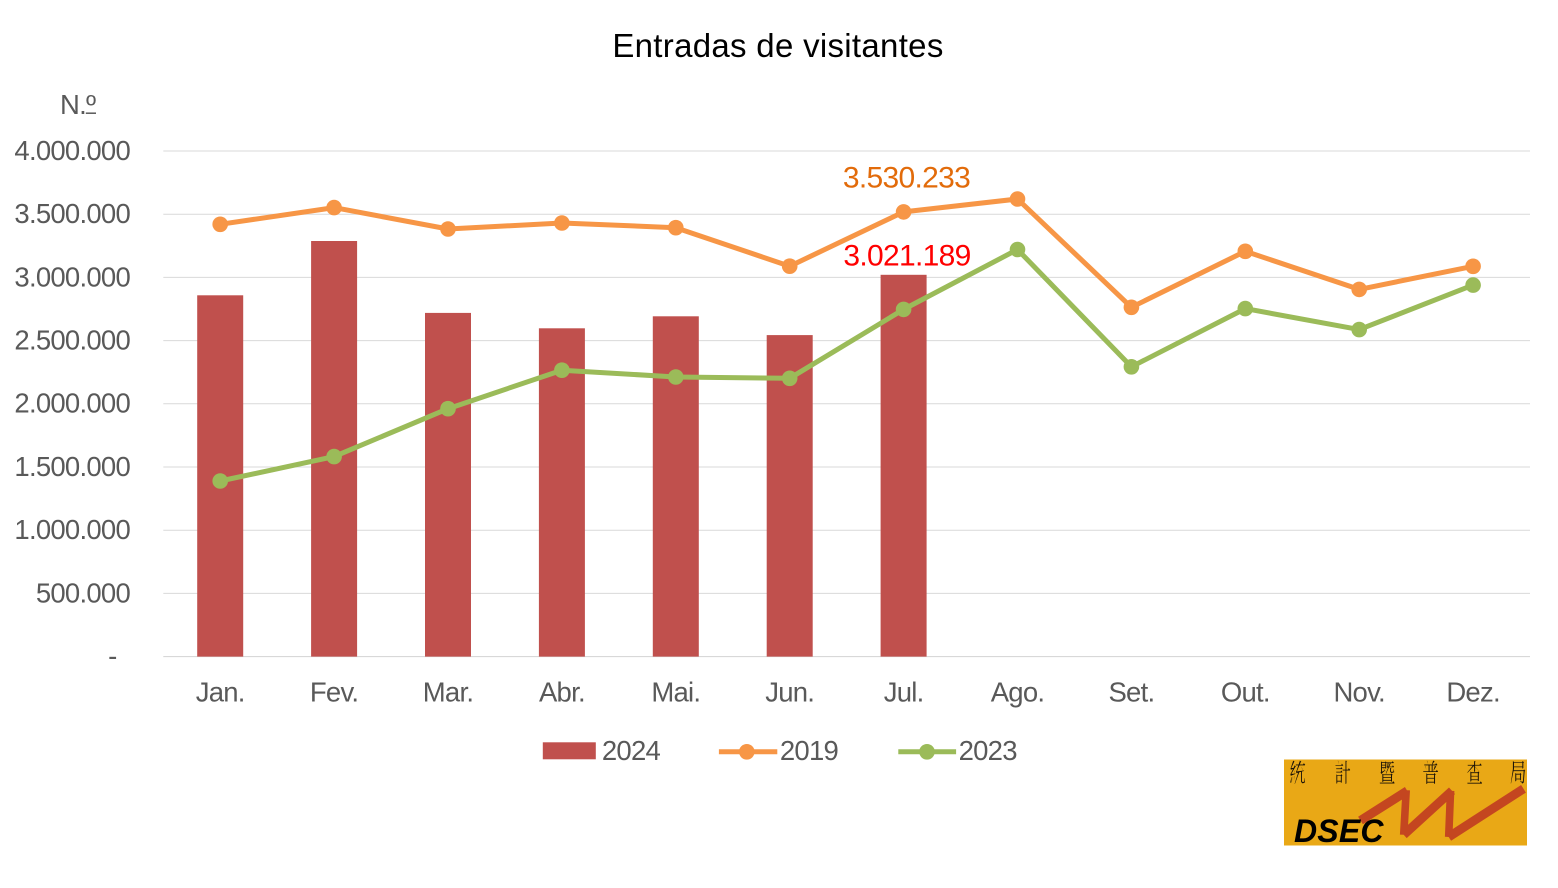 Image resolution: width=1558 pixels, height=888 pixels. What do you see at coordinates (1359, 691) in the screenshot?
I see `svg-text: Nov.` at bounding box center [1359, 691].